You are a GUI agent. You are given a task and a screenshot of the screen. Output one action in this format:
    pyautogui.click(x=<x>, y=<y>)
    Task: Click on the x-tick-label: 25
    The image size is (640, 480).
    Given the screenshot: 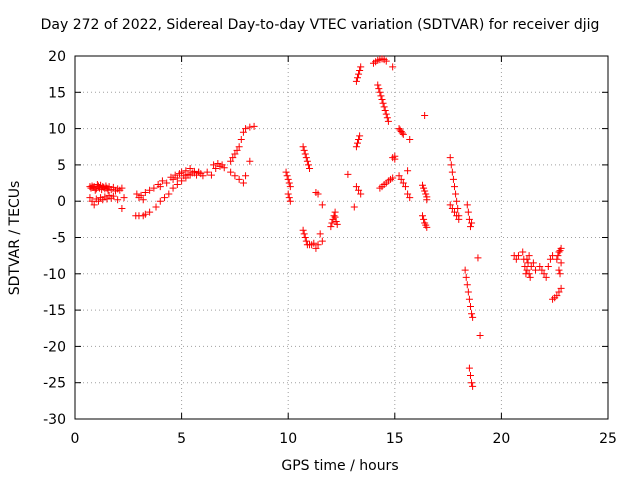 What is the action you would take?
    pyautogui.click(x=608, y=439)
    